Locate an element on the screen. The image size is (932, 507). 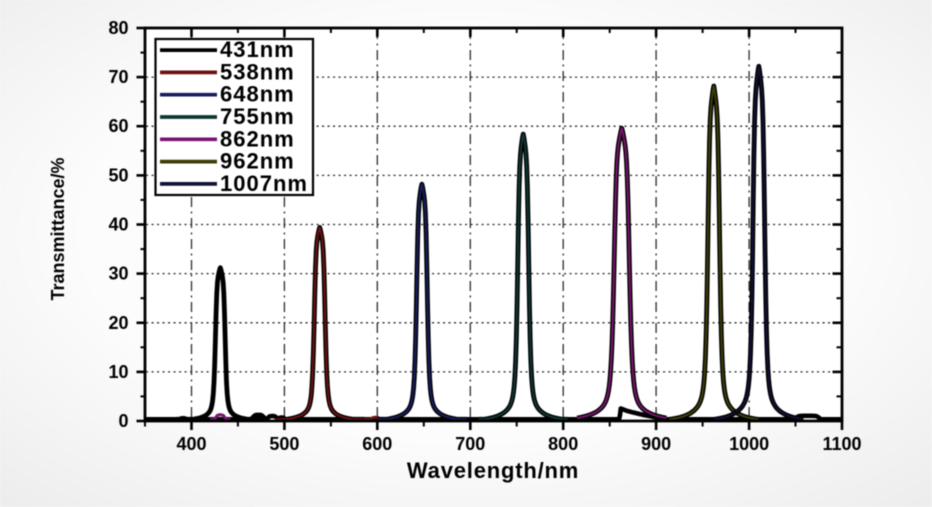
svg-text: 400 is located at coordinates (191, 444).